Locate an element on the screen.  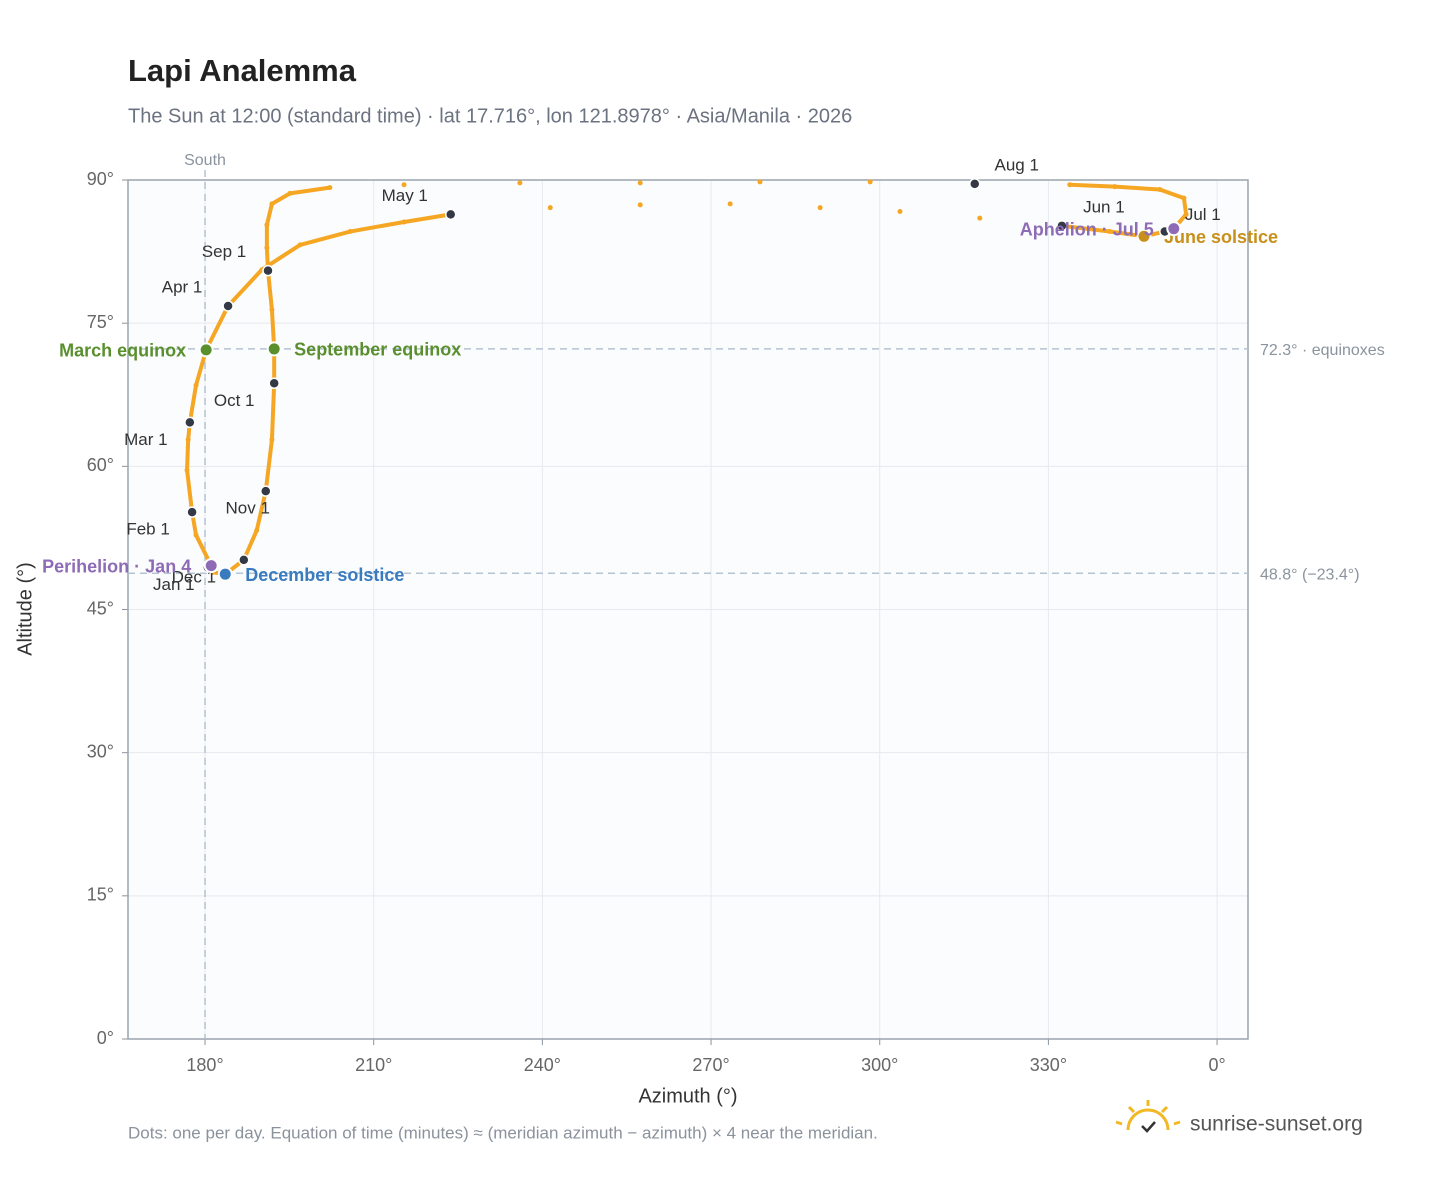
month-label: Oct 1 is located at coordinates (234, 400).